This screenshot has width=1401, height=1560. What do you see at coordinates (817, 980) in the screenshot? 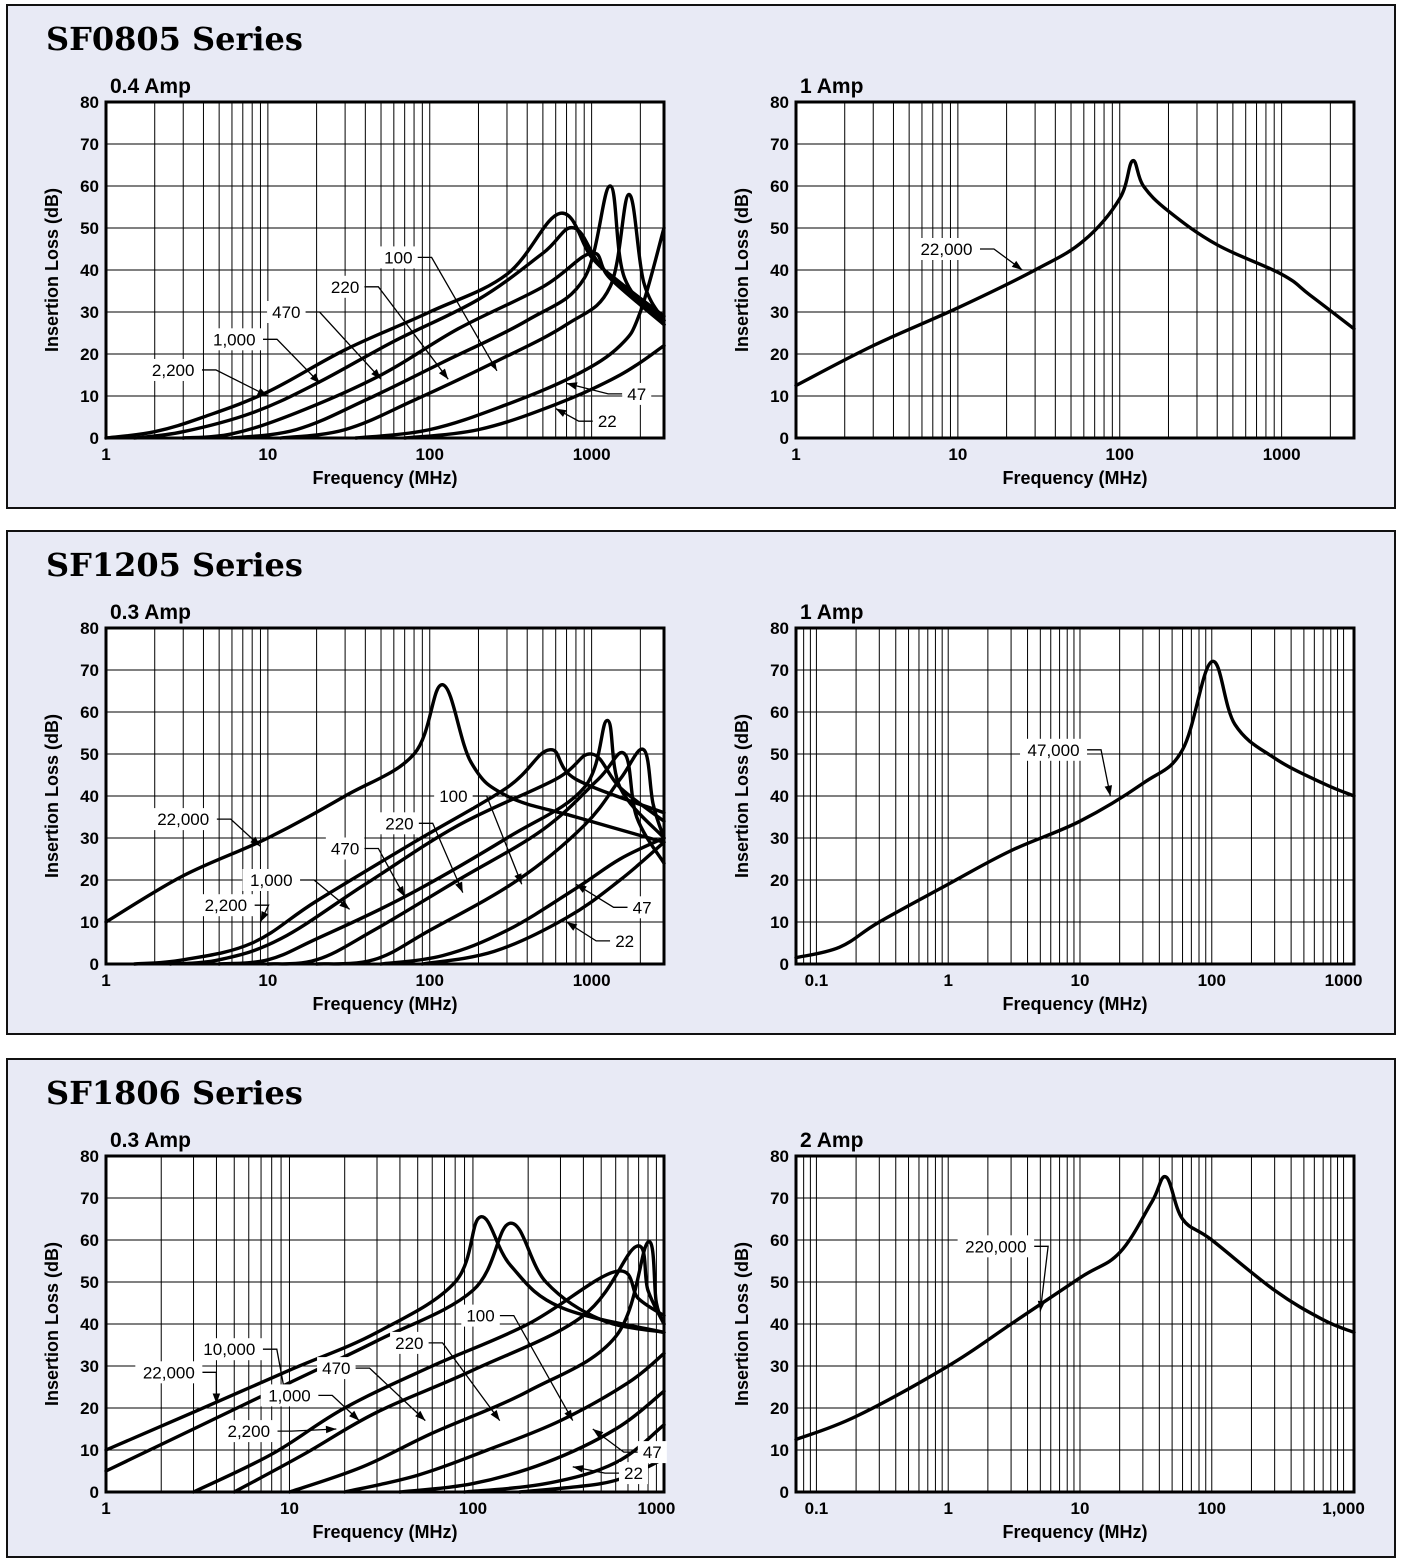
I see `x-tick-label: 0.1` at bounding box center [817, 980].